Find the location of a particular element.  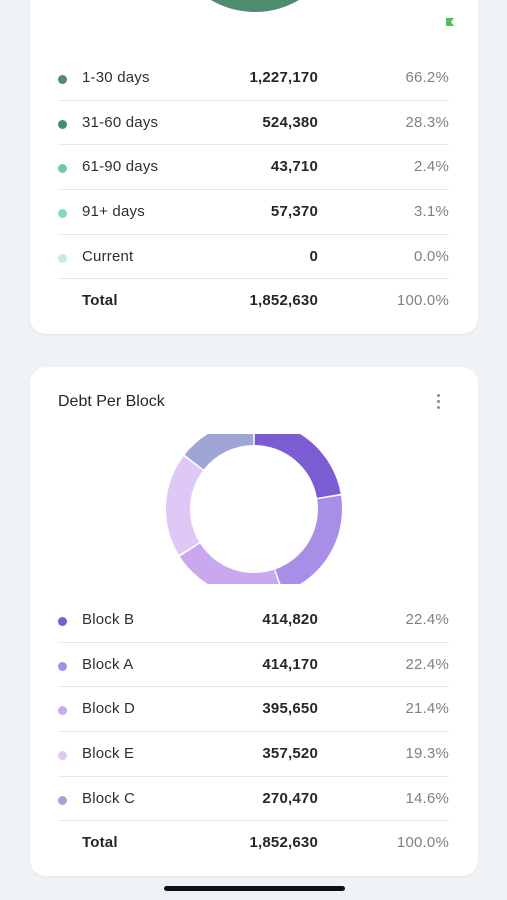

aging-legend-row: 31-60 days 524,380 28.3% is located at coordinates (253, 123).